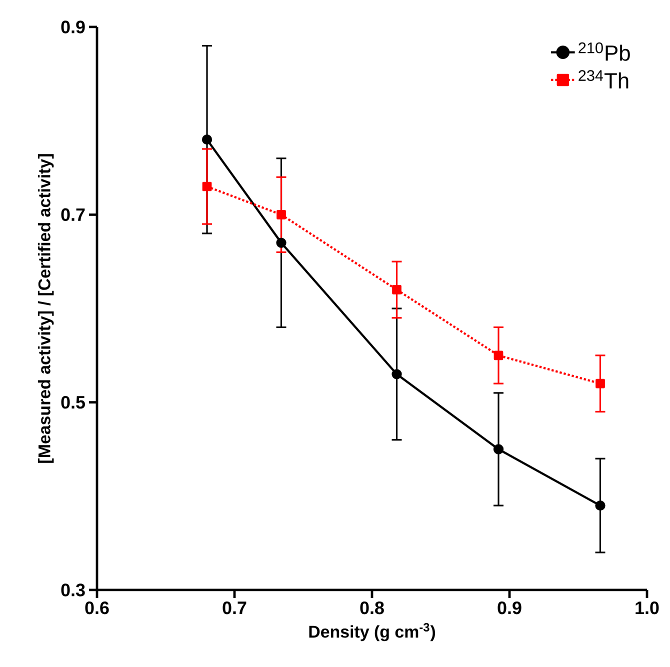 The height and width of the screenshot is (667, 670). What do you see at coordinates (234, 607) in the screenshot?
I see `x-tick-label: 0.7` at bounding box center [234, 607].